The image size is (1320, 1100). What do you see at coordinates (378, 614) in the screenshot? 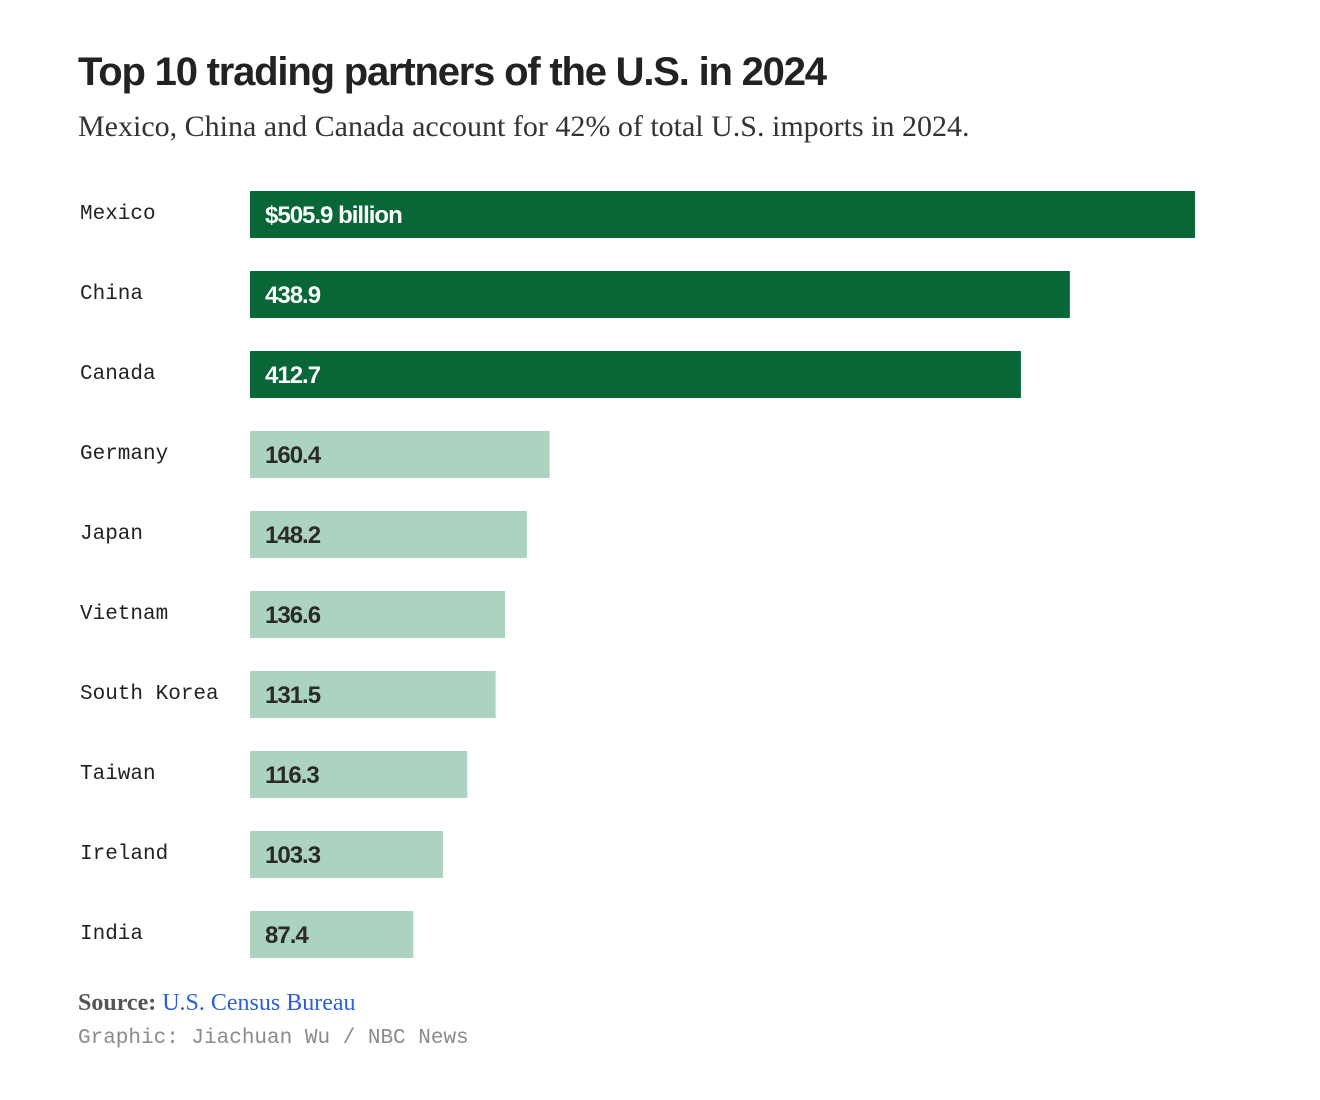
I see `bar-vietnam` at bounding box center [378, 614].